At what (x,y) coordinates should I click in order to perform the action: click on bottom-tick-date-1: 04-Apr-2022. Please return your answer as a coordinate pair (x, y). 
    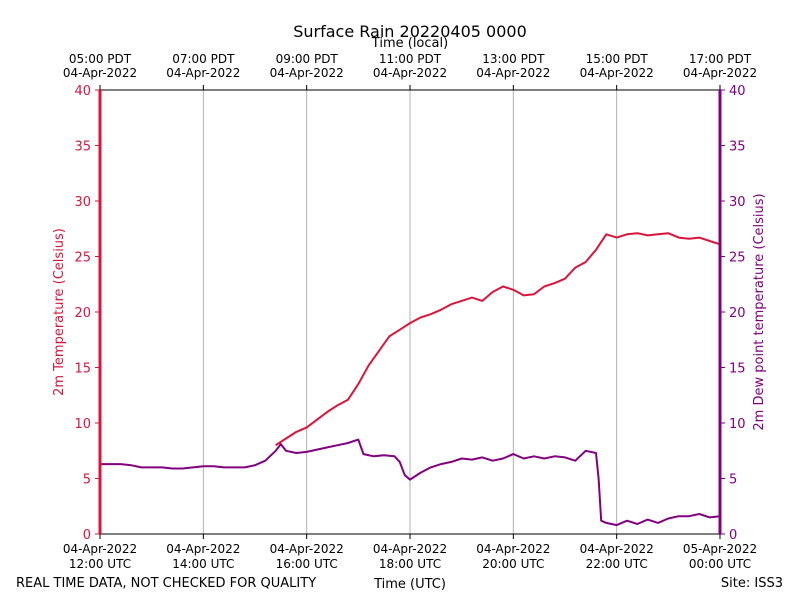
    Looking at the image, I should click on (203, 549).